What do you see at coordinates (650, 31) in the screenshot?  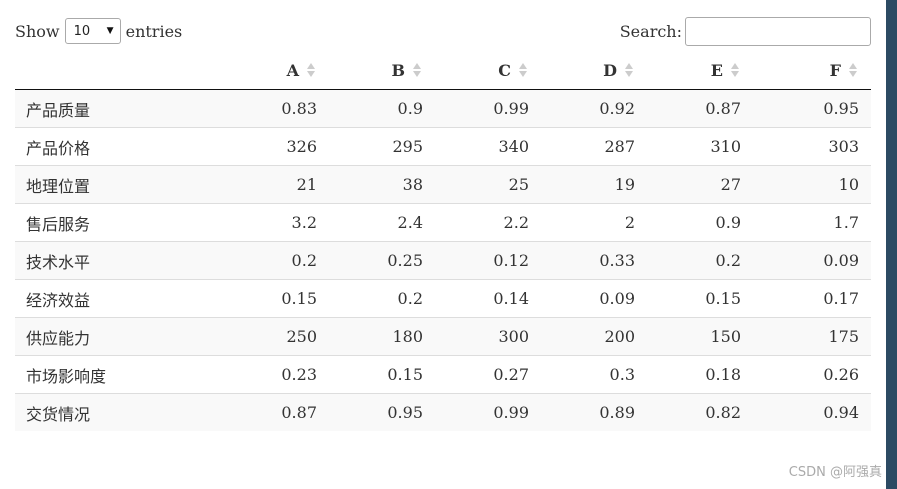 I see `search-label: Search:` at bounding box center [650, 31].